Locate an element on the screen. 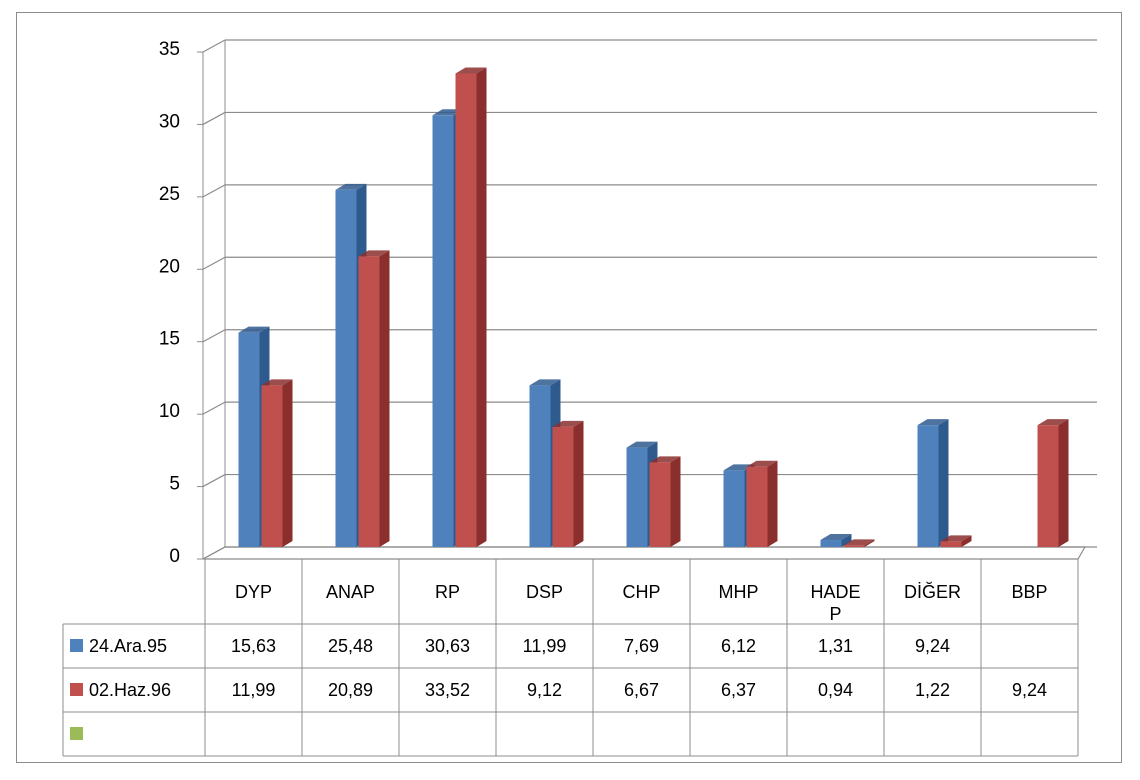 The height and width of the screenshot is (780, 1140). y-tick-label: 20 is located at coordinates (169, 266).